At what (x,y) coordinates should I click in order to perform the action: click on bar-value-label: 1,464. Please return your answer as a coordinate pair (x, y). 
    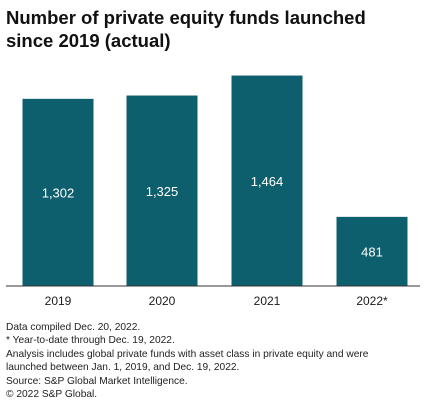
    Looking at the image, I should click on (267, 181).